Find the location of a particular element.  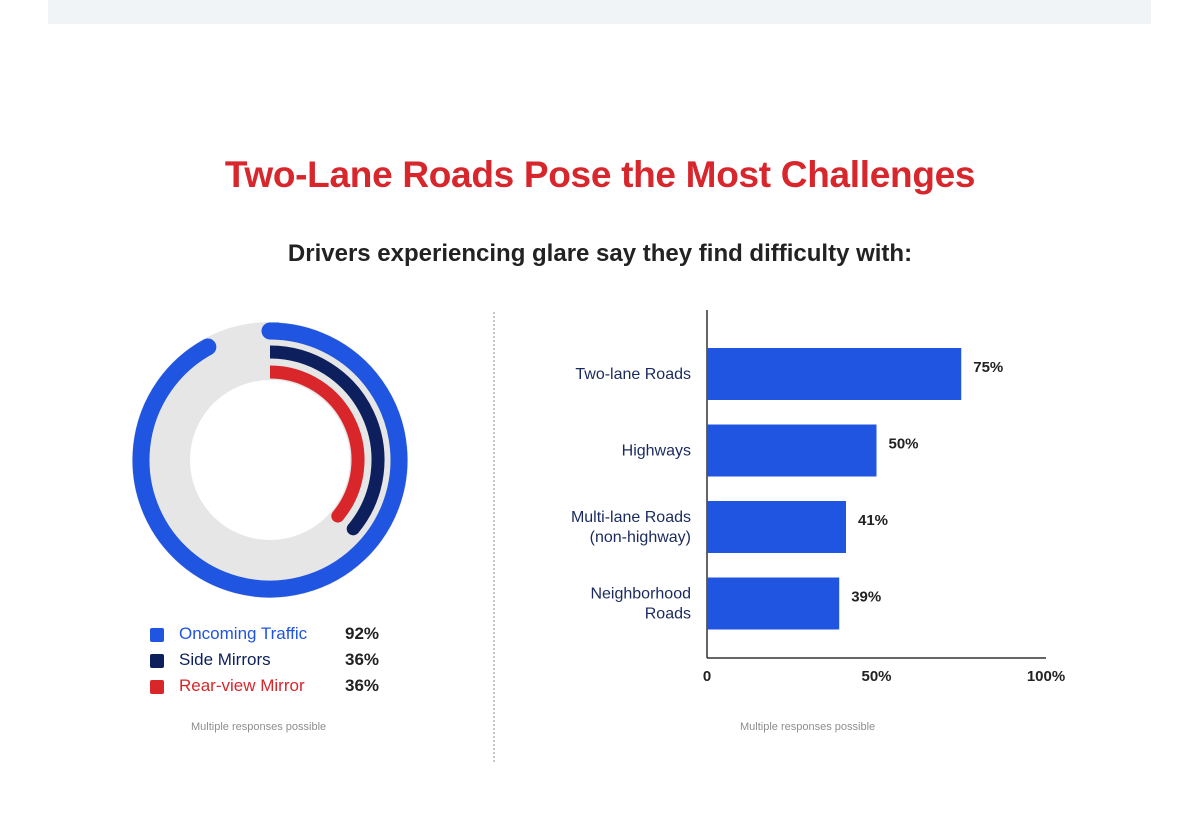

bar-value-label: 50% is located at coordinates (904, 444).